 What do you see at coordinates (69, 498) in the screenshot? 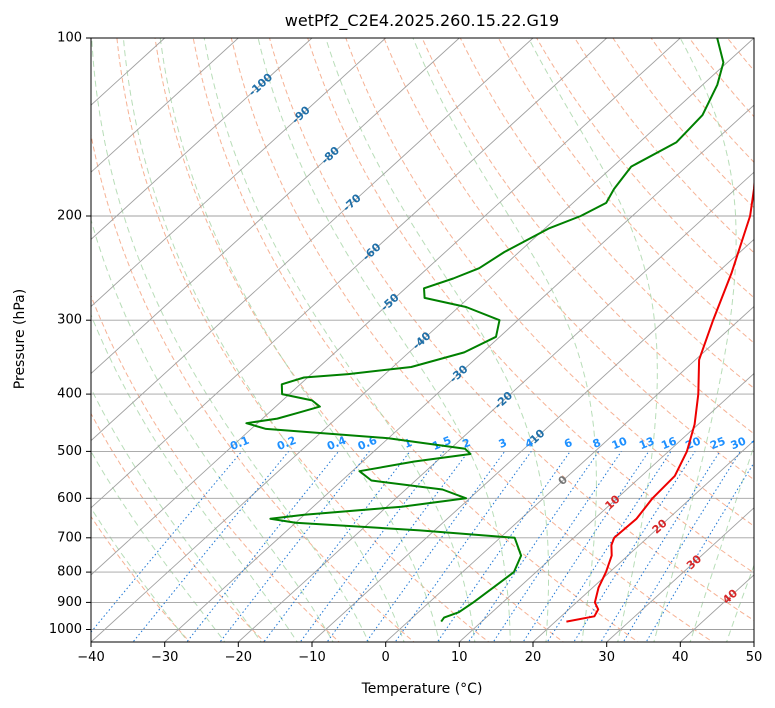
I see `y-tick-label: 600` at bounding box center [69, 498].